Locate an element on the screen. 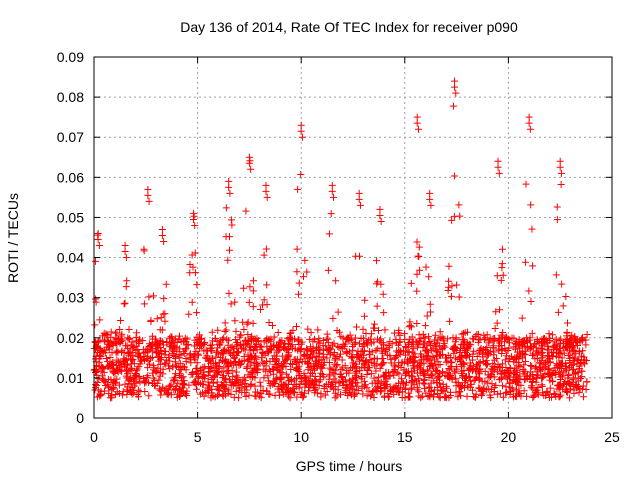  x-axis-label: GPS time / hours is located at coordinates (349, 466).